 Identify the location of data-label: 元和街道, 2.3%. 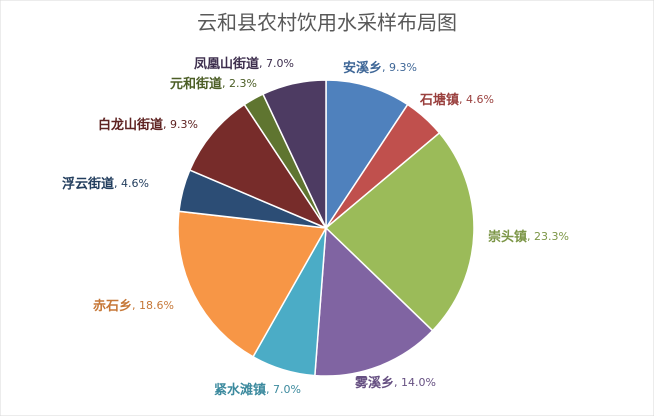
(213, 84).